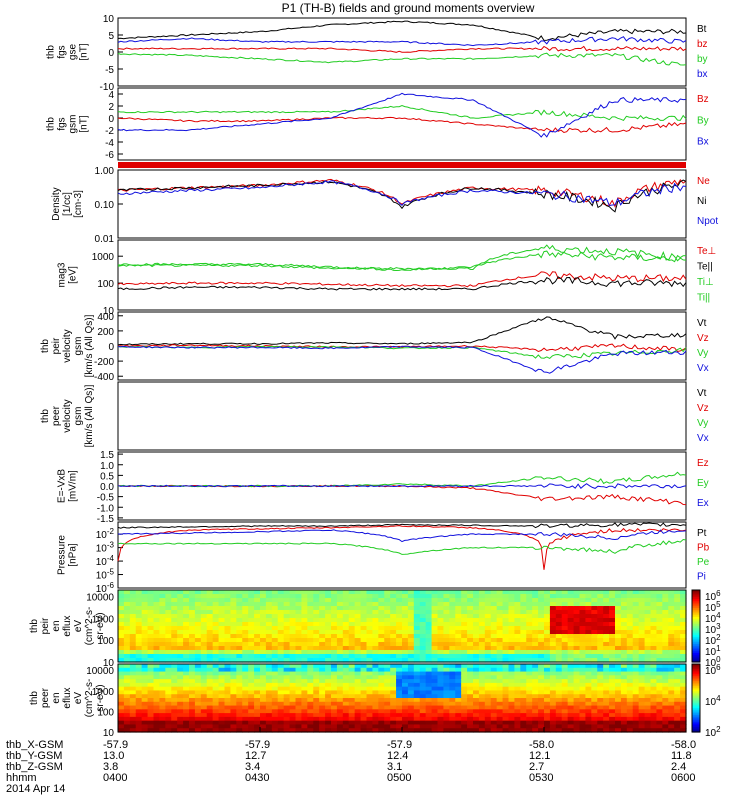 The height and width of the screenshot is (800, 750). Describe the element at coordinates (73, 275) in the screenshot. I see `panel-3-ylabel-1: [eV]` at that location.